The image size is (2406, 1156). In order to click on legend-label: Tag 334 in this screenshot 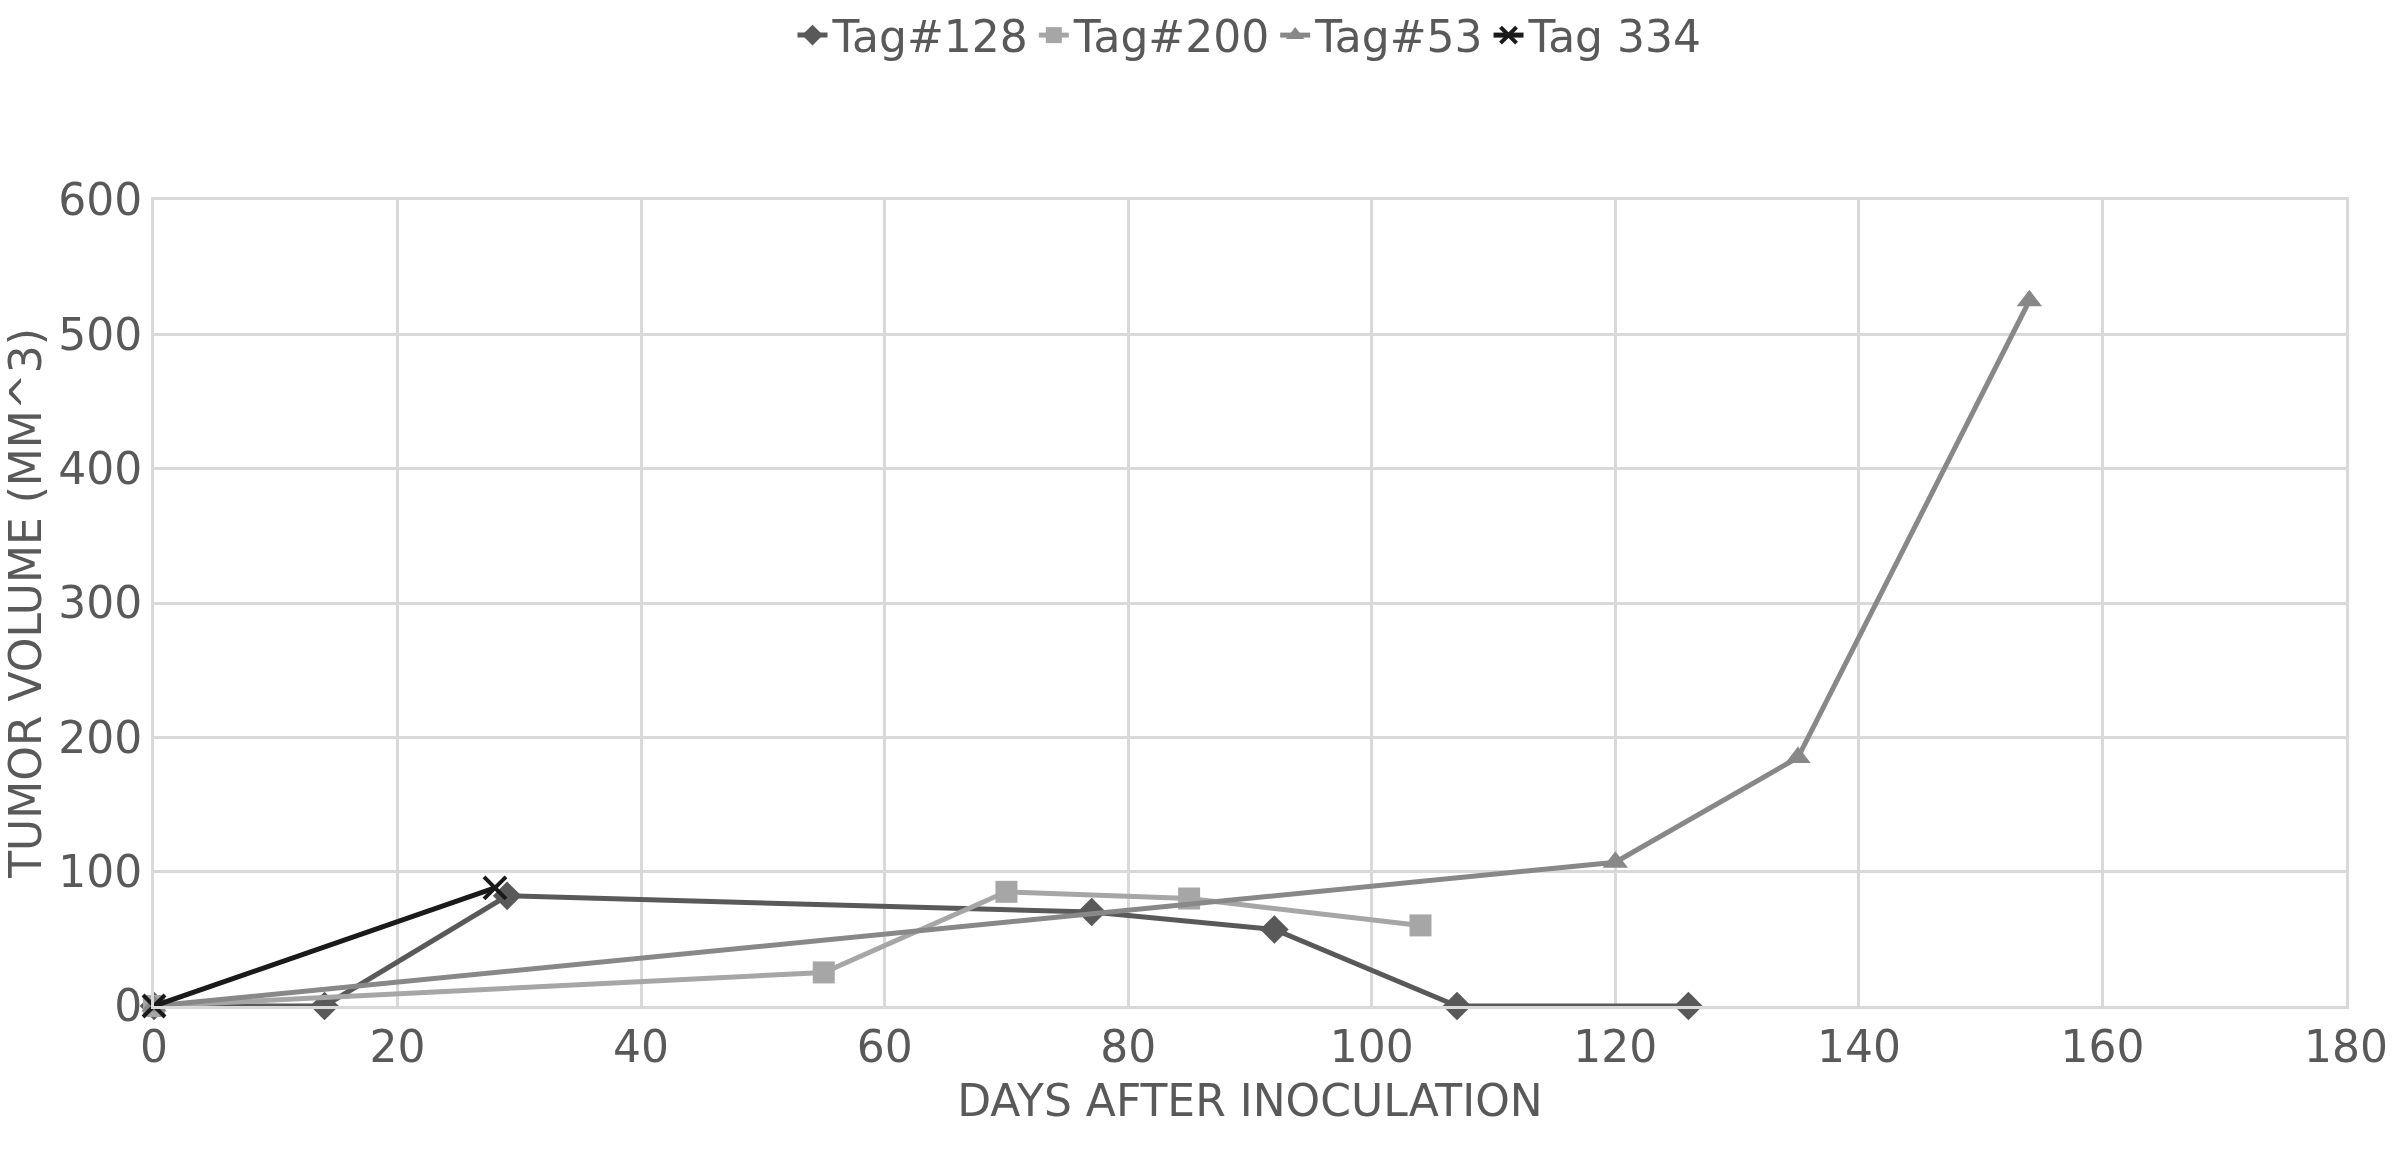, I will do `click(1614, 37)`.